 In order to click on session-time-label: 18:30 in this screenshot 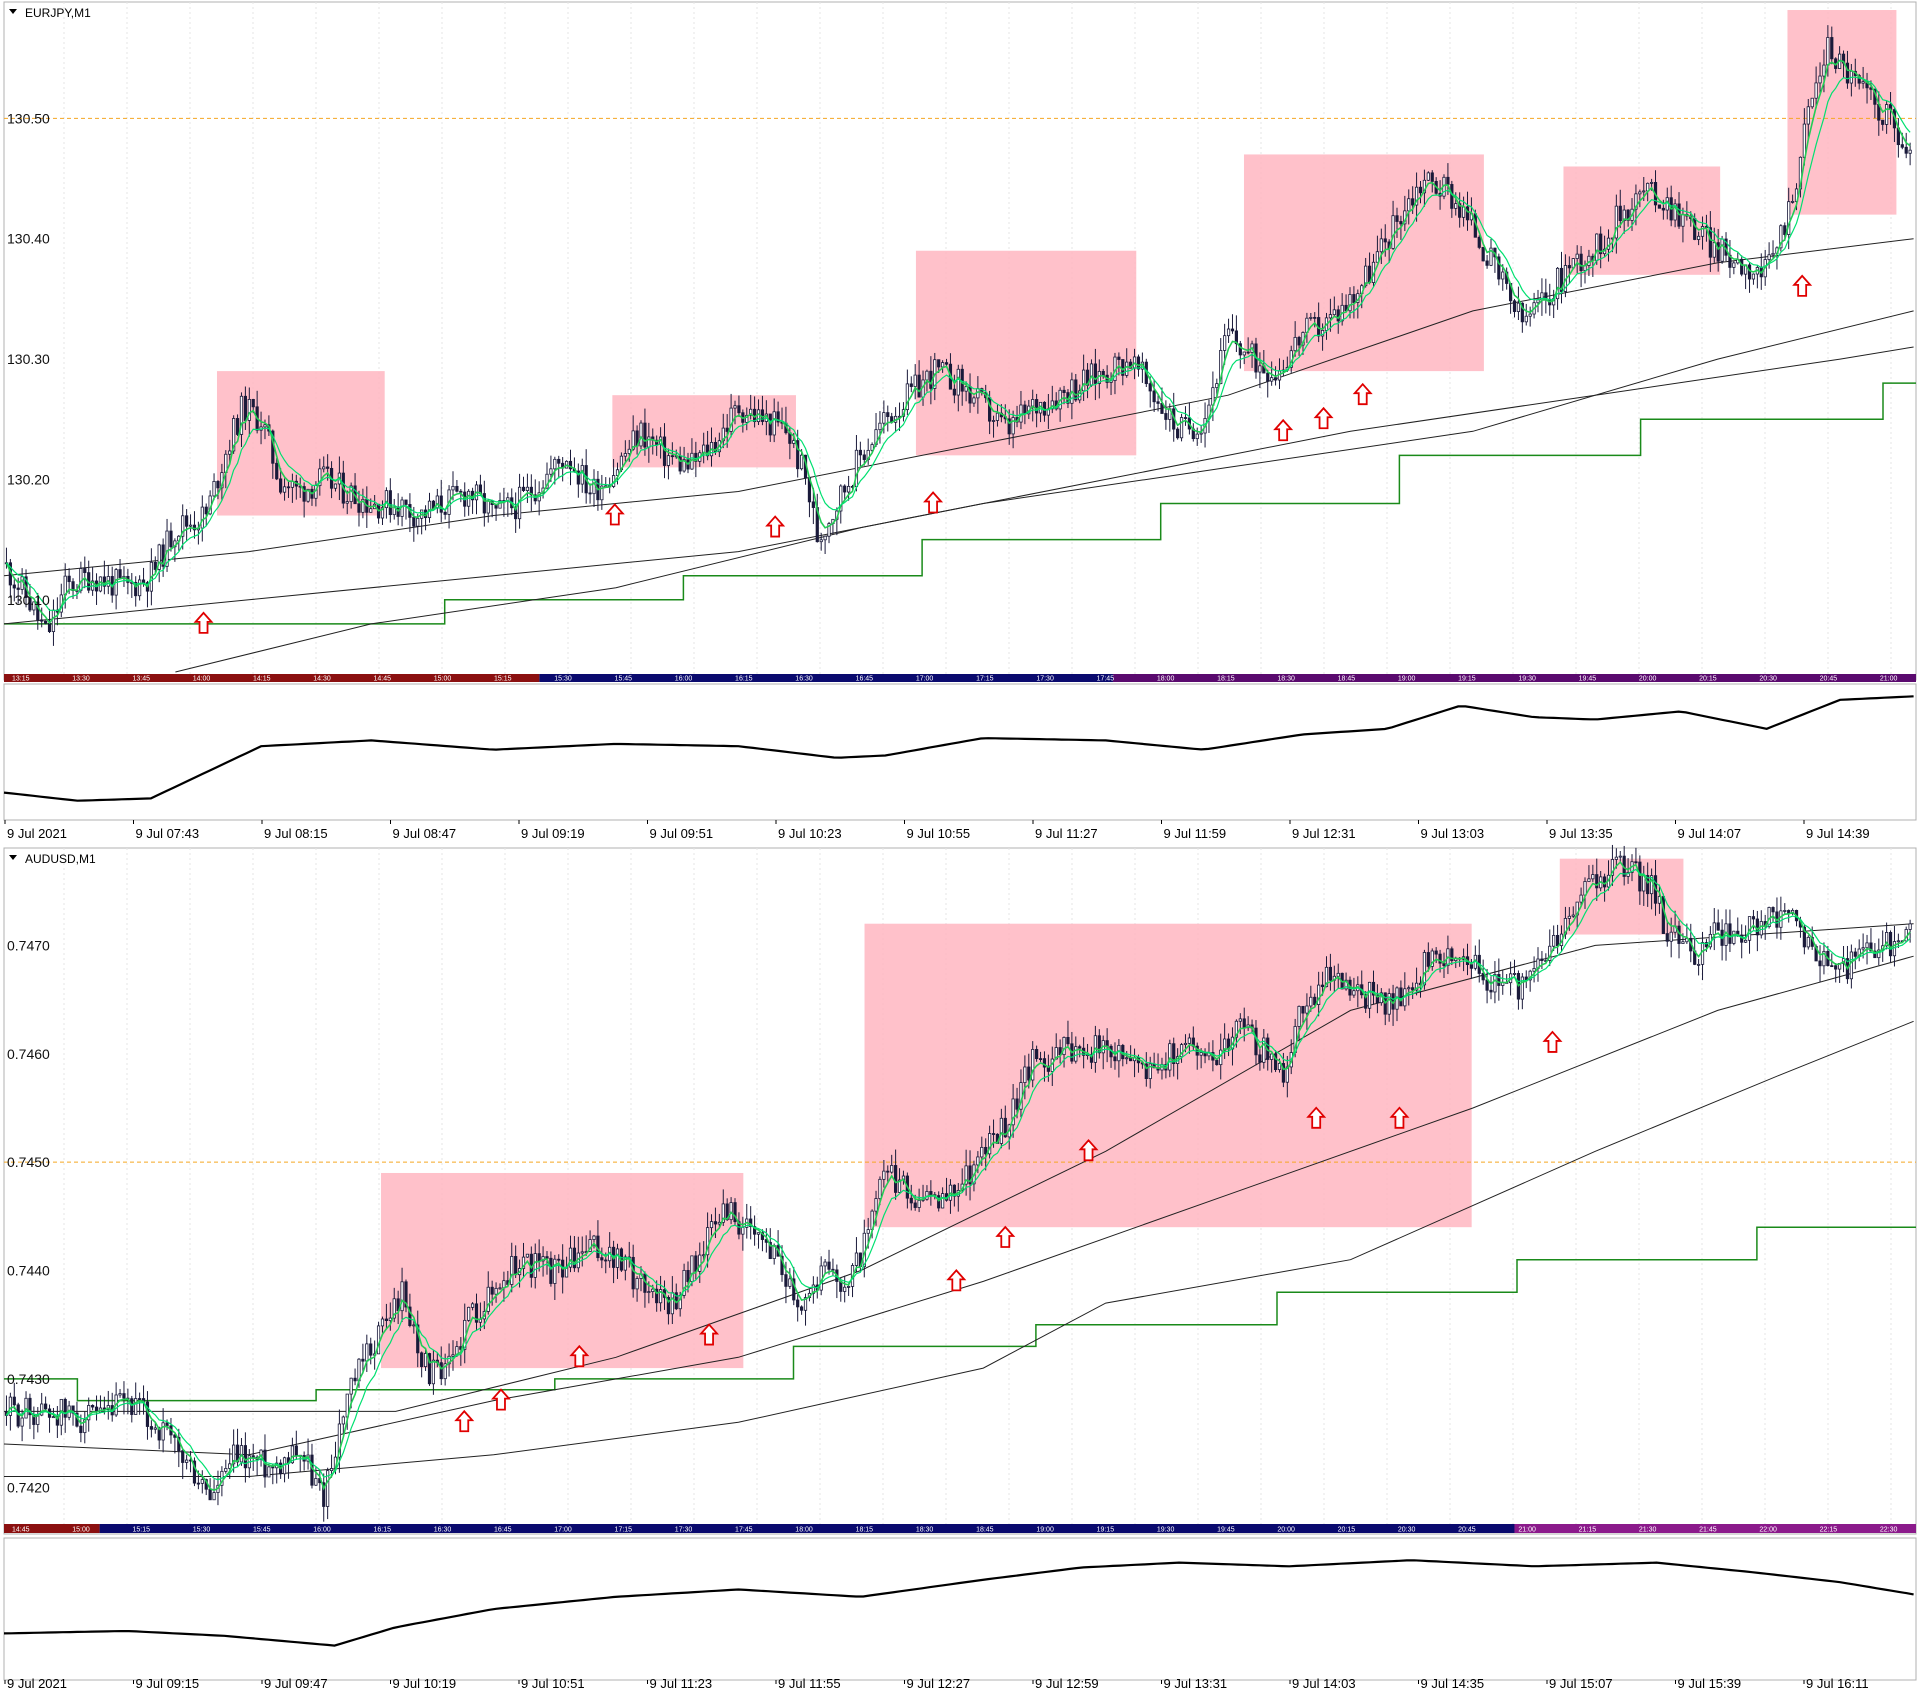, I will do `click(1286, 679)`.